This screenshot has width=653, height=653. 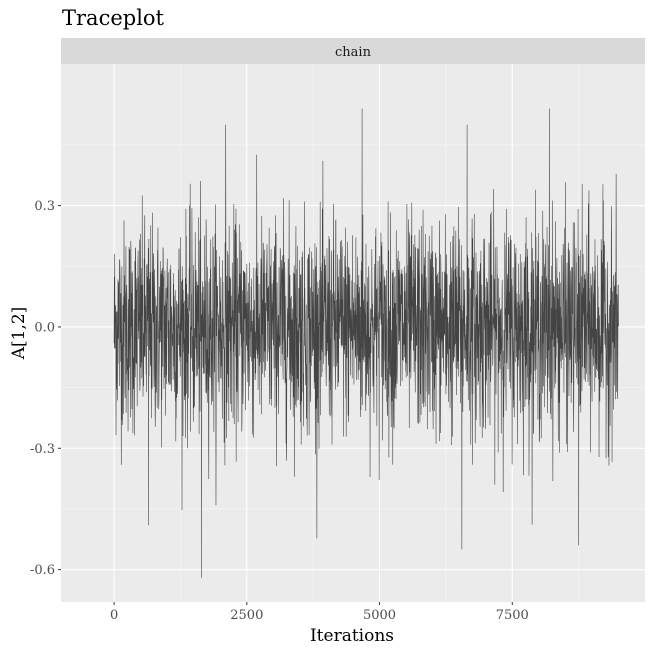 I want to click on x-axis-title: Iterations, so click(x=352, y=636).